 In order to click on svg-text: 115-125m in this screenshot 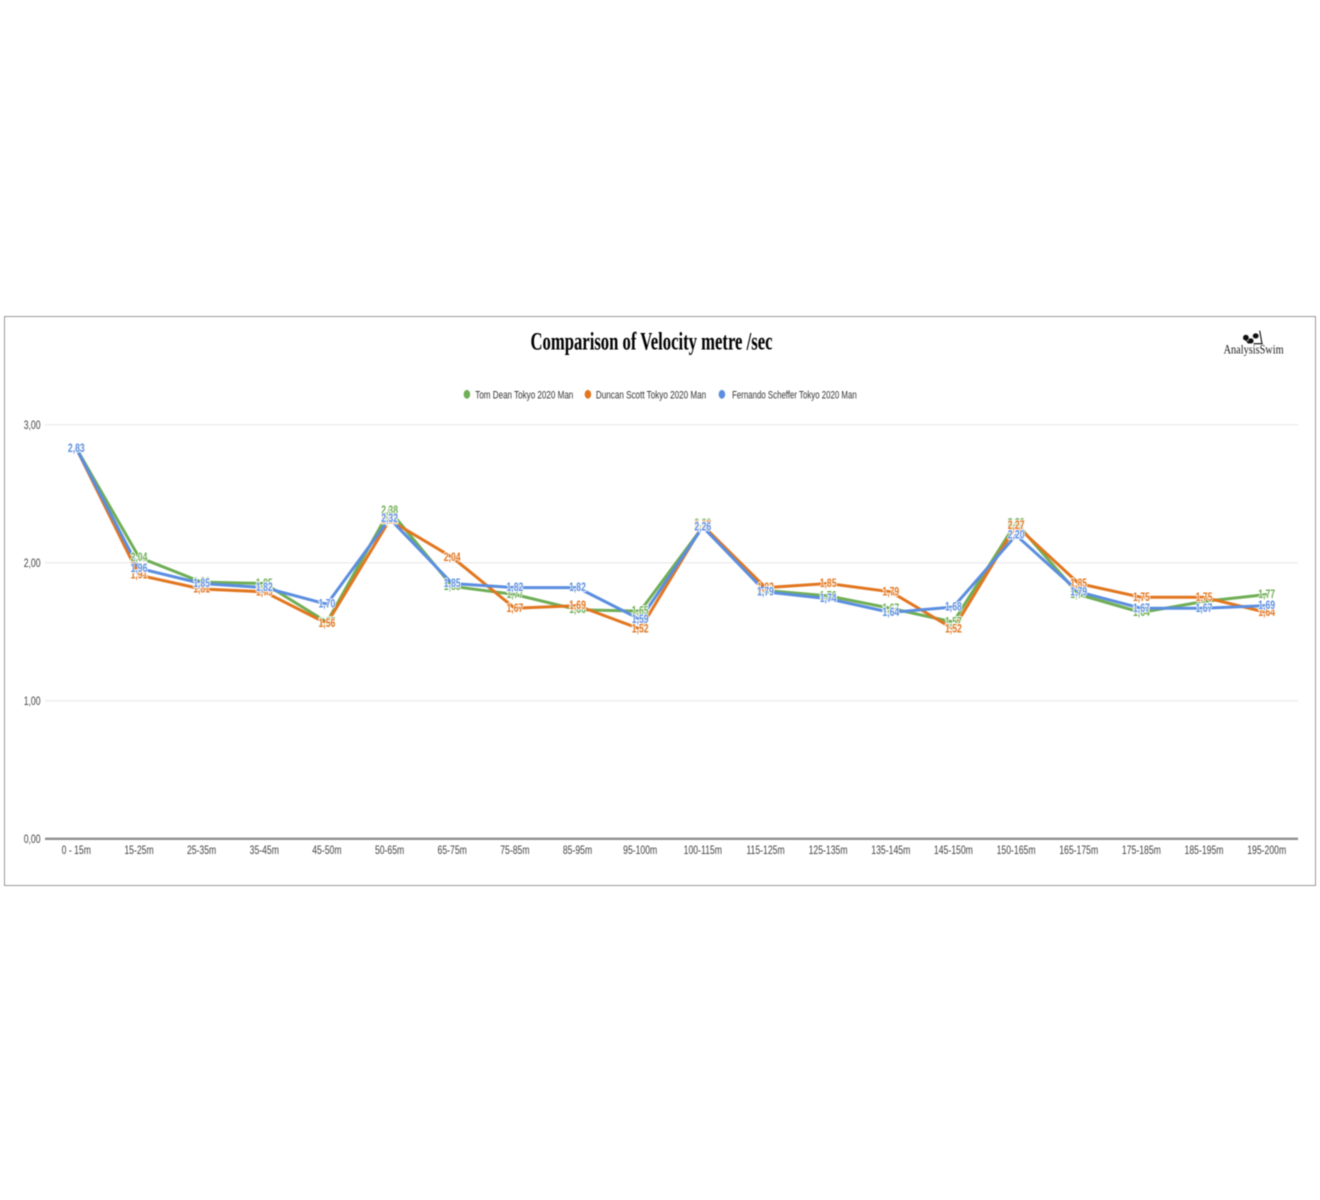, I will do `click(765, 850)`.